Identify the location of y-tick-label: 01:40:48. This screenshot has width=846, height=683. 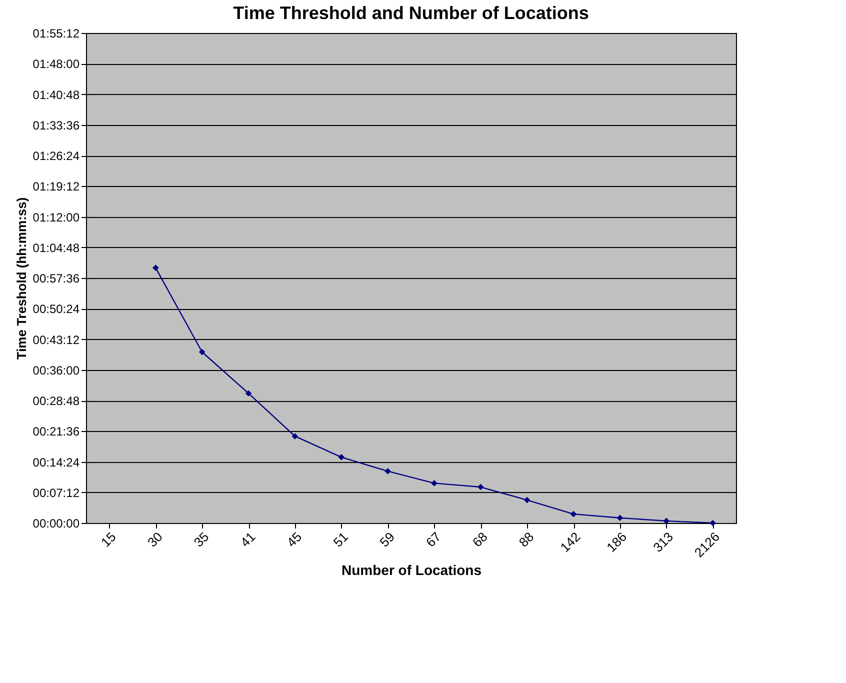
(56, 95).